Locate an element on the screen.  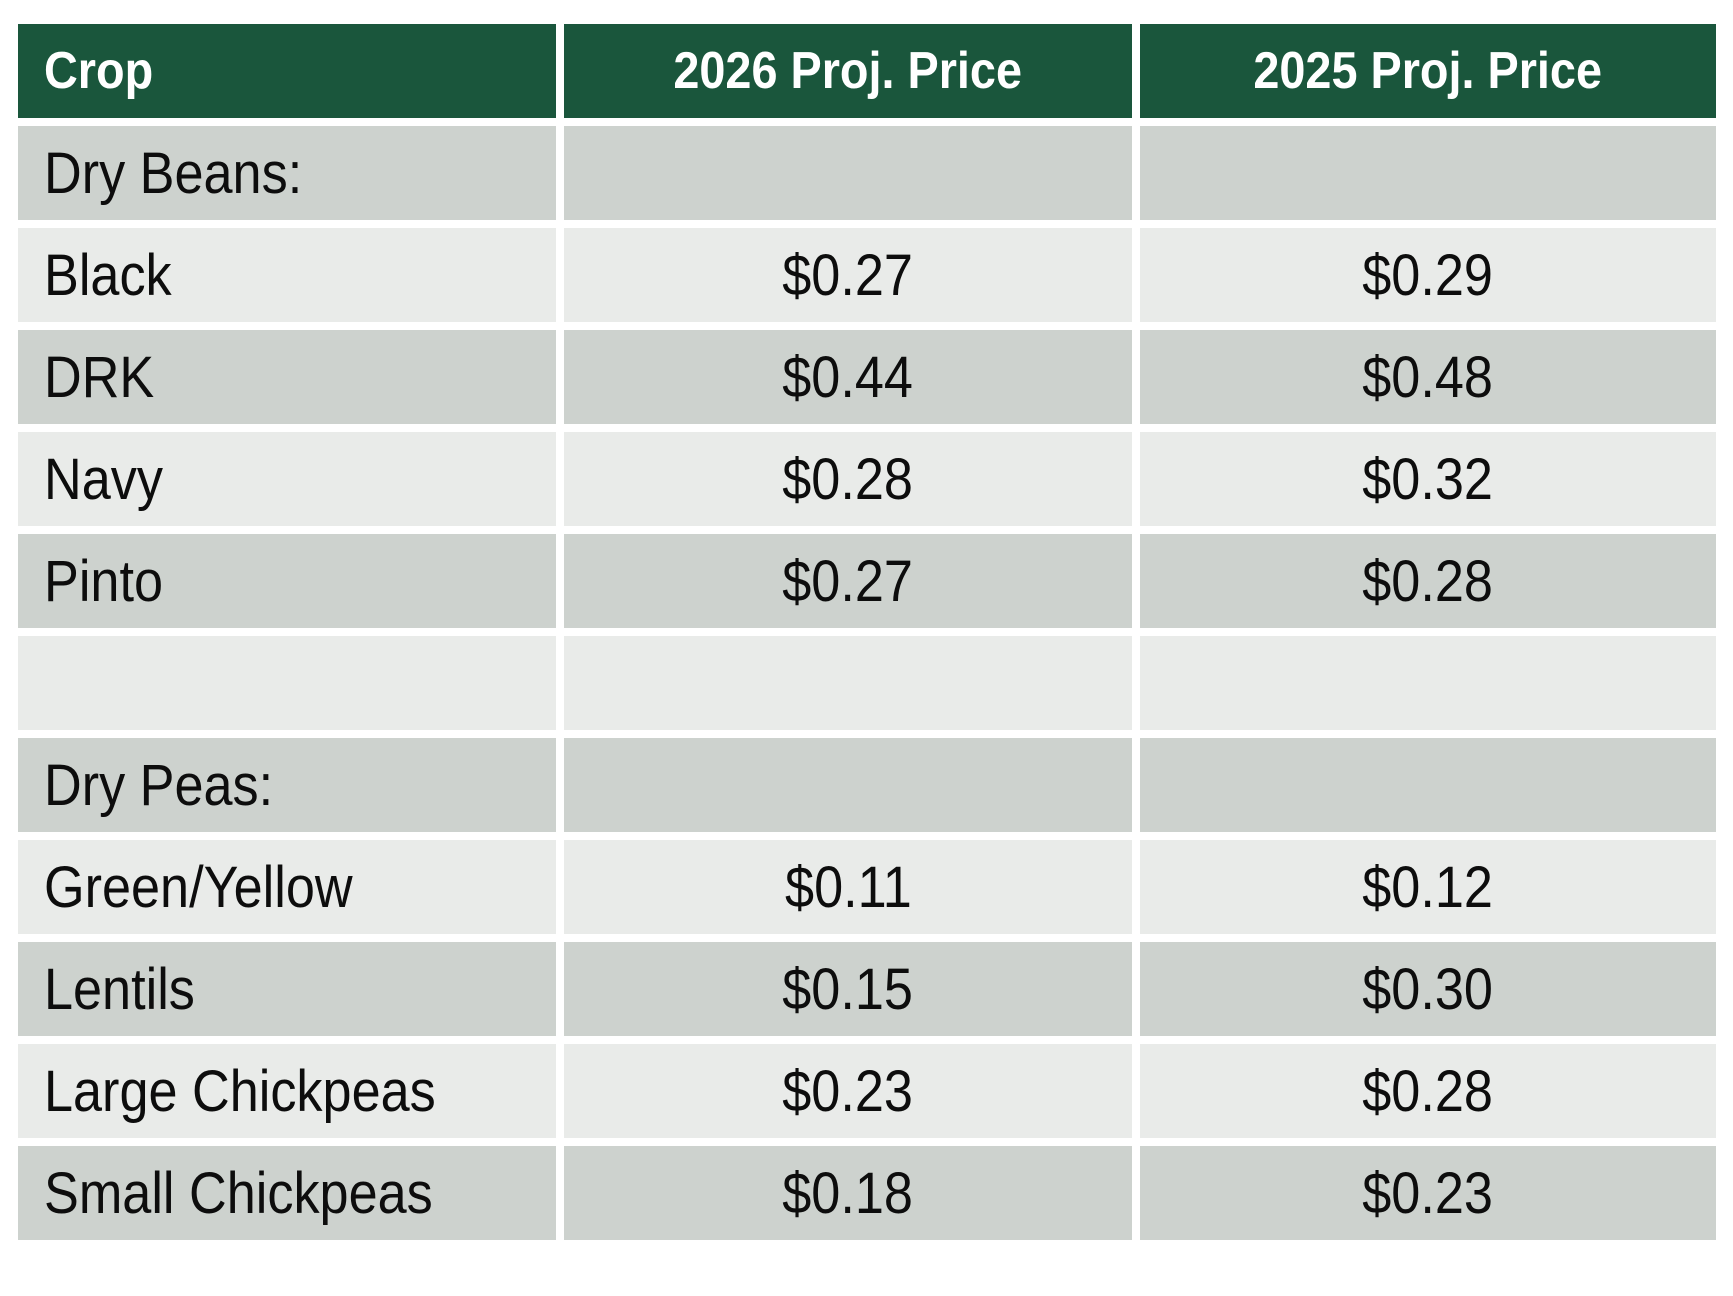
crop-label: Lentils is located at coordinates (119, 989).